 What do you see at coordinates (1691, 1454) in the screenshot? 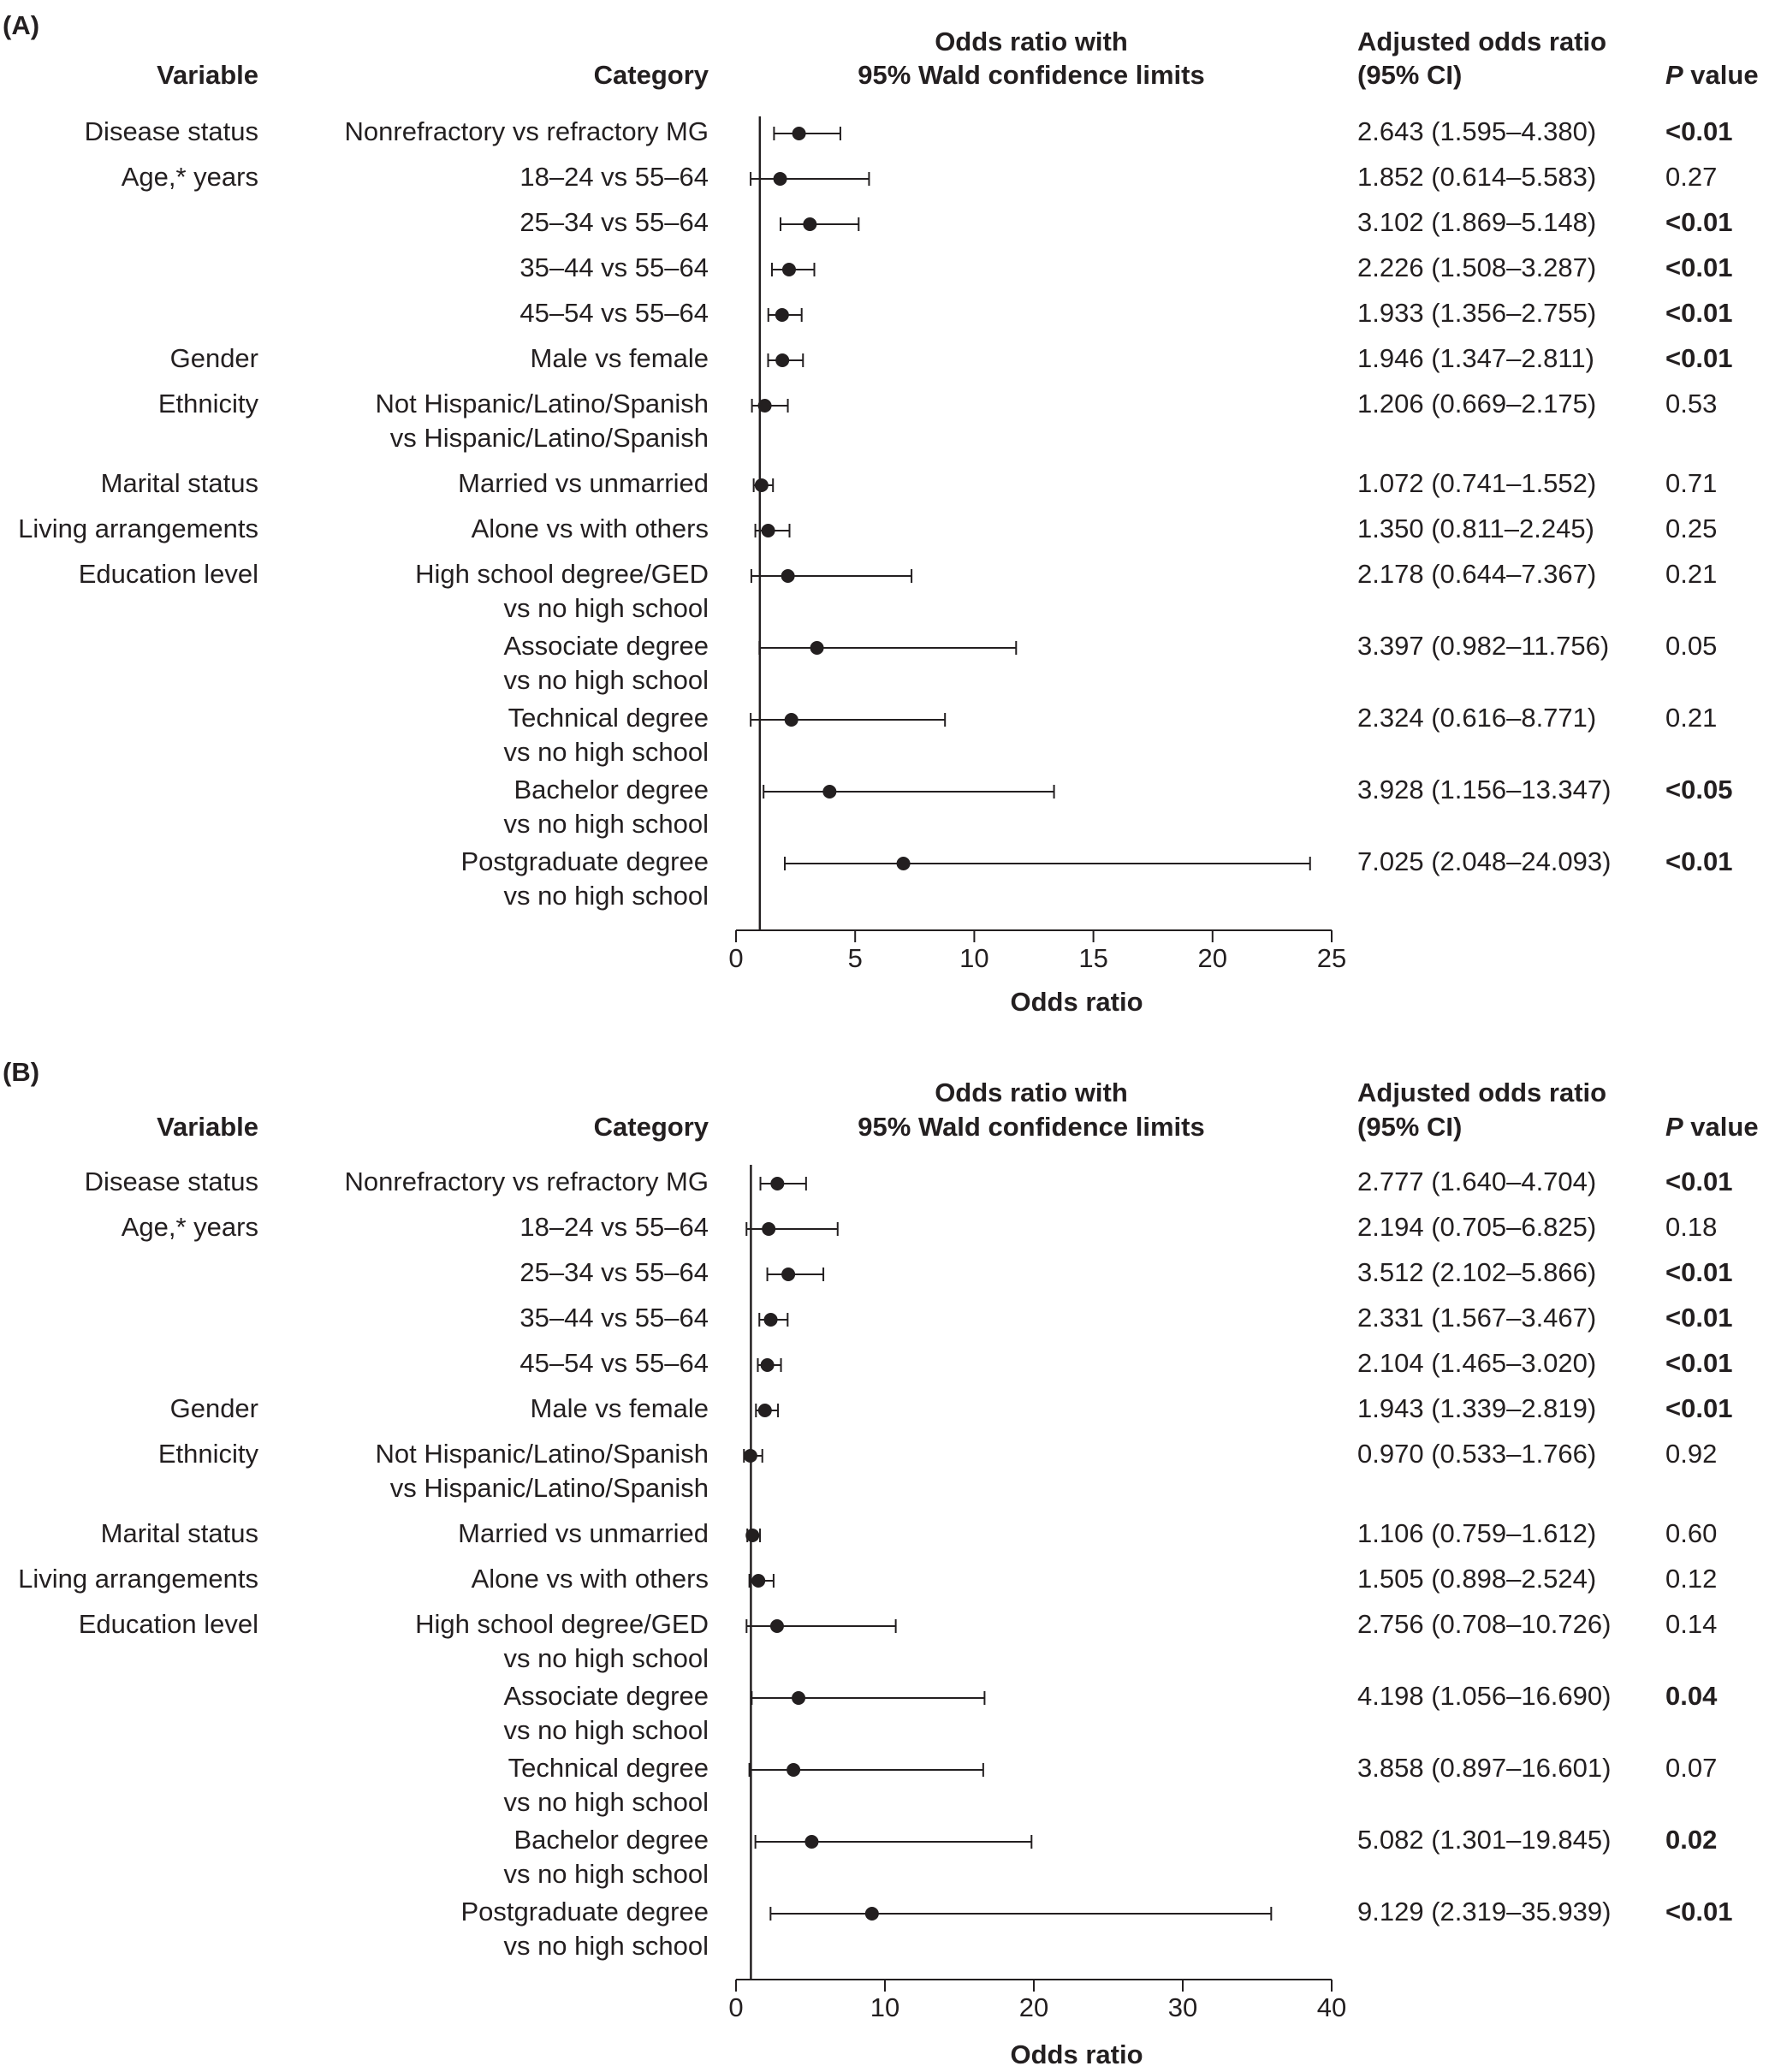
I see `p-value: 0.92` at bounding box center [1691, 1454].